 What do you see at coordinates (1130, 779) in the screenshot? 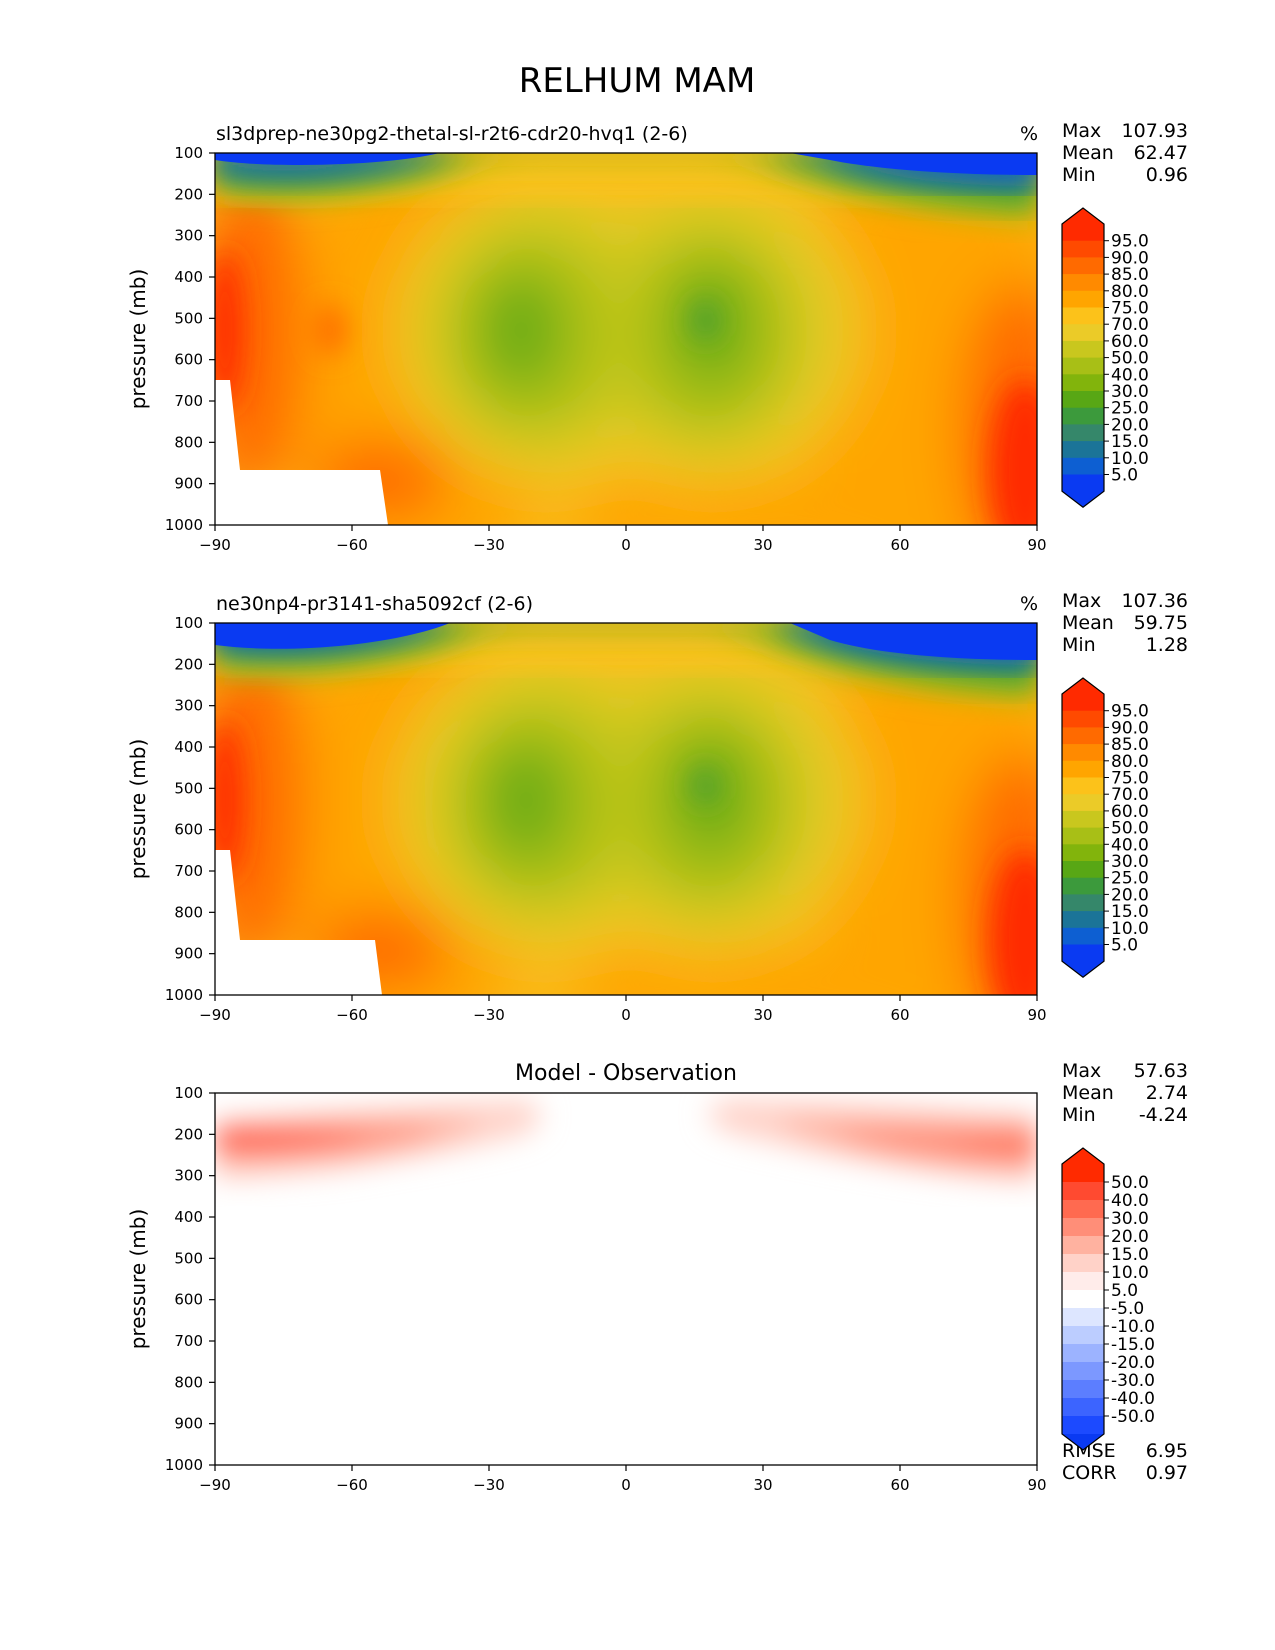
I see `colorbar-label: 75.0` at bounding box center [1130, 779].